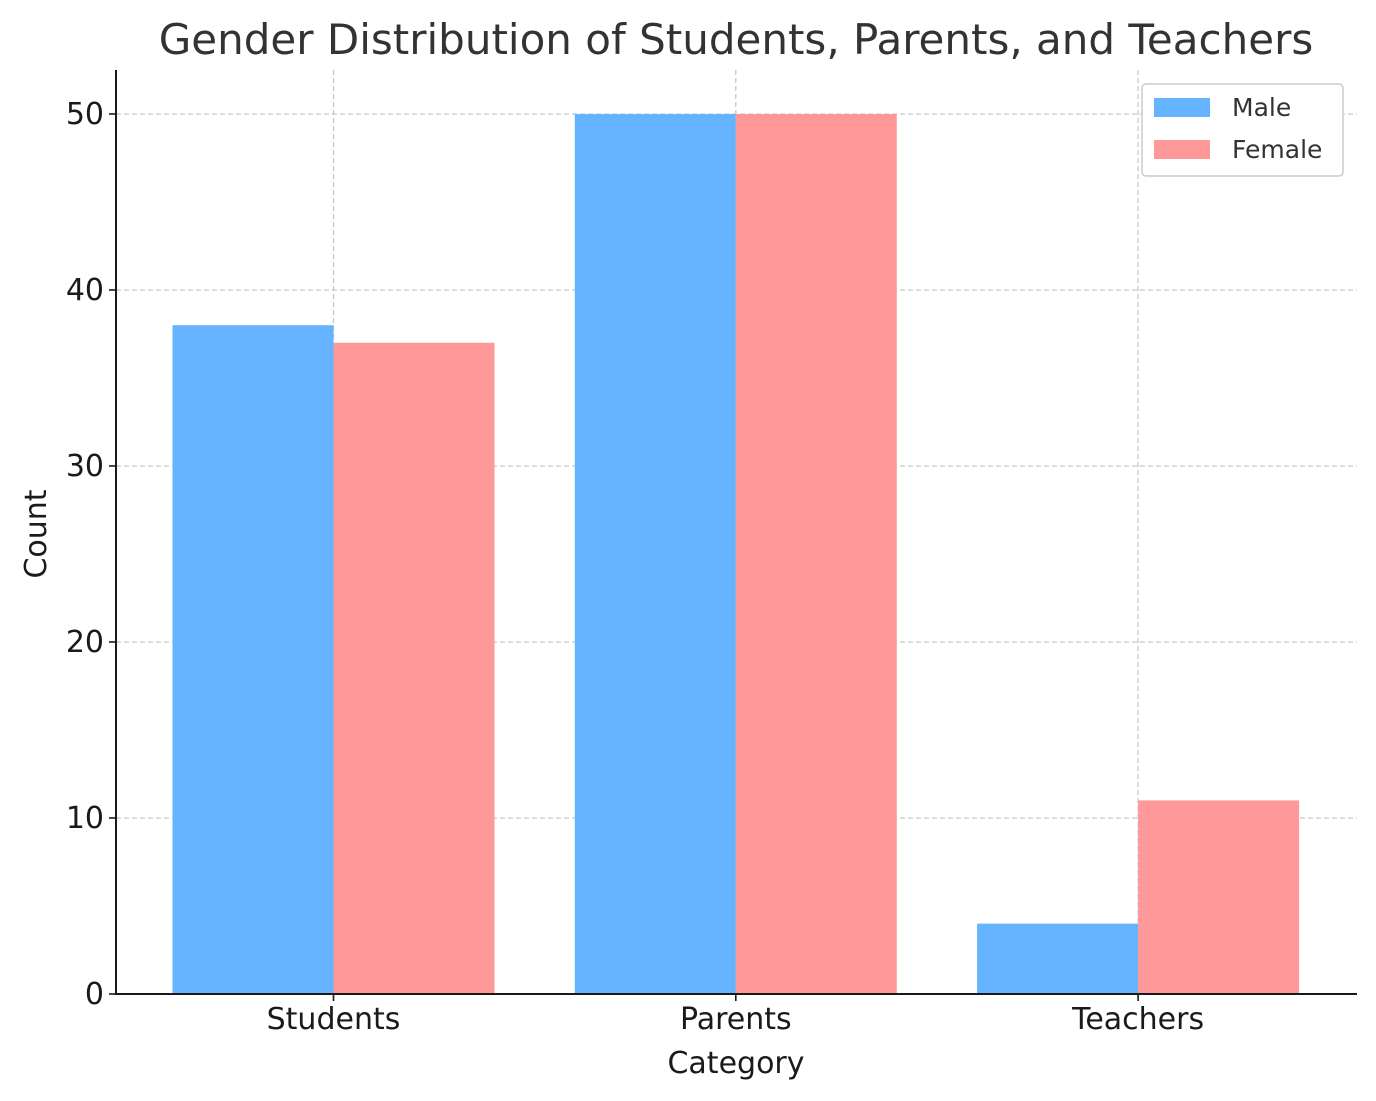 Image resolution: width=1376 pixels, height=1101 pixels. I want to click on y-ticks: 0 10 20 30 40 50, so click(91, 554).